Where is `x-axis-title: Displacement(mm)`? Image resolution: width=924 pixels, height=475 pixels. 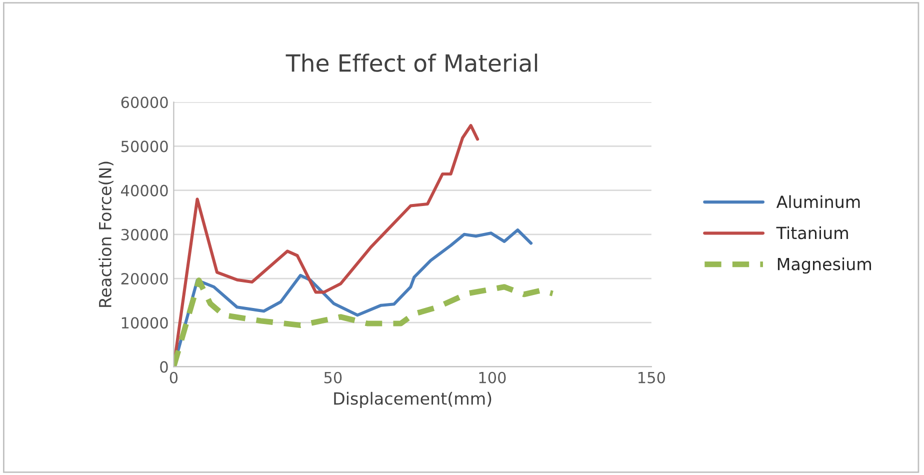
x-axis-title: Displacement(mm) is located at coordinates (413, 400).